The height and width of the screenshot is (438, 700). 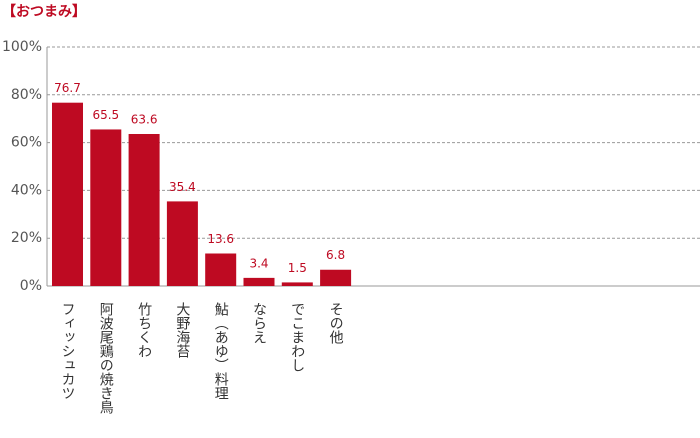 I want to click on value-label: 76.7, so click(x=67, y=88).